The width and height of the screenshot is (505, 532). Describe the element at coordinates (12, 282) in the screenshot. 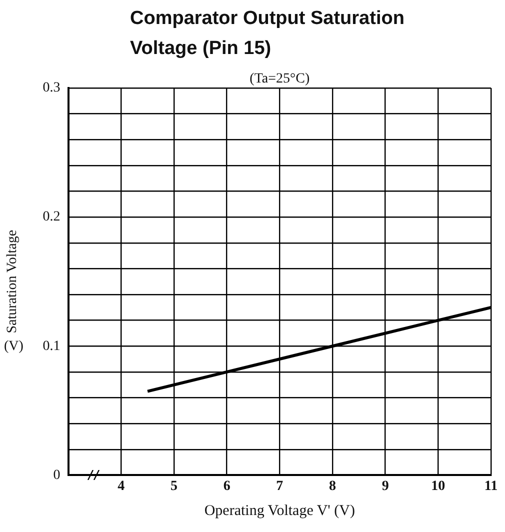

I see `y-axis-title: Saturation Voltage` at that location.